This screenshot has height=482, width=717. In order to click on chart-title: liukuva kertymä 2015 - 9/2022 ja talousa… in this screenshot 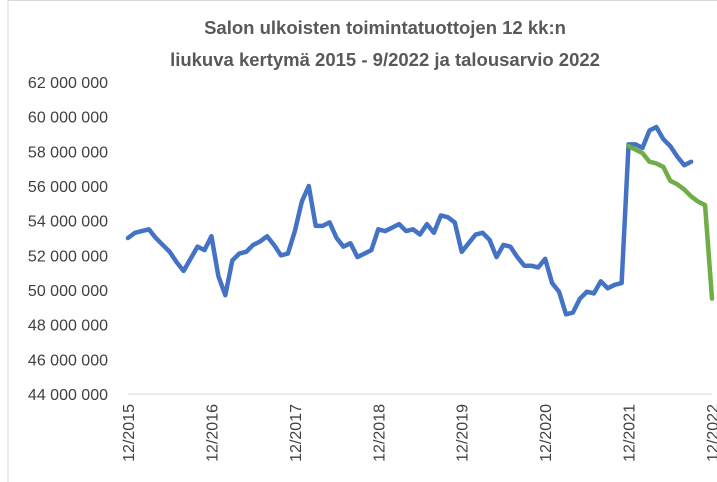, I will do `click(385, 59)`.